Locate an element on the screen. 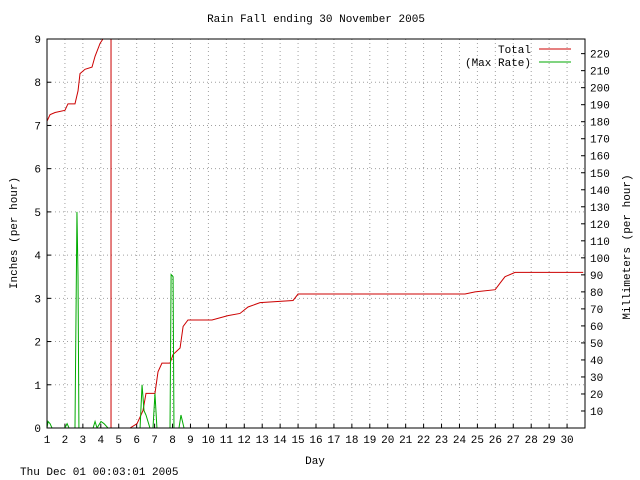 The width and height of the screenshot is (640, 480). y2-tick-label: 140 is located at coordinates (600, 192).